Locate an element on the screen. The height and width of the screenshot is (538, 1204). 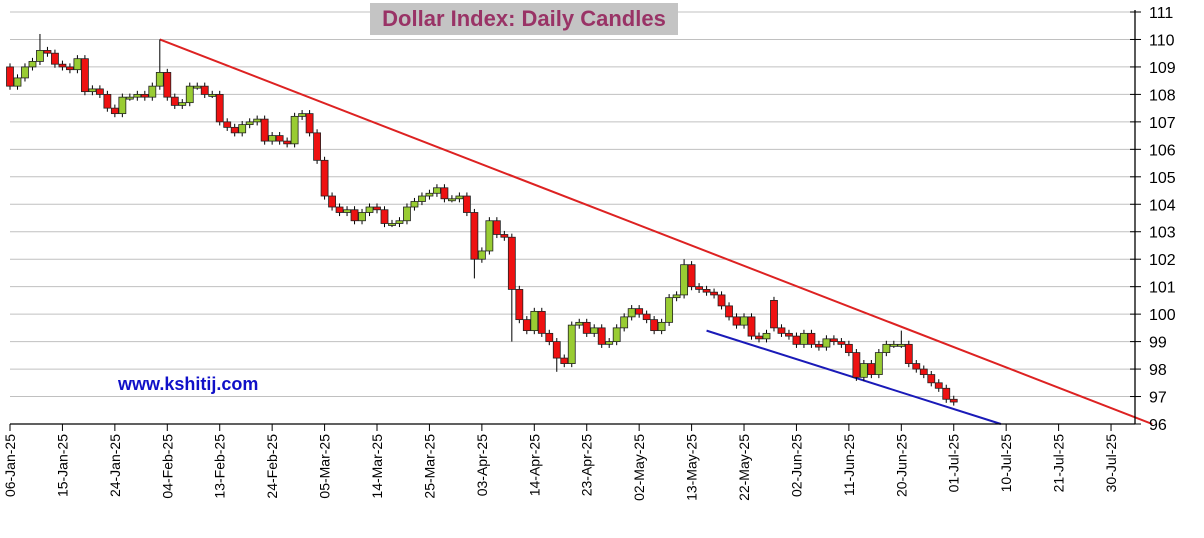
x-tick-label: 03-Apr-25 is located at coordinates (482, 465).